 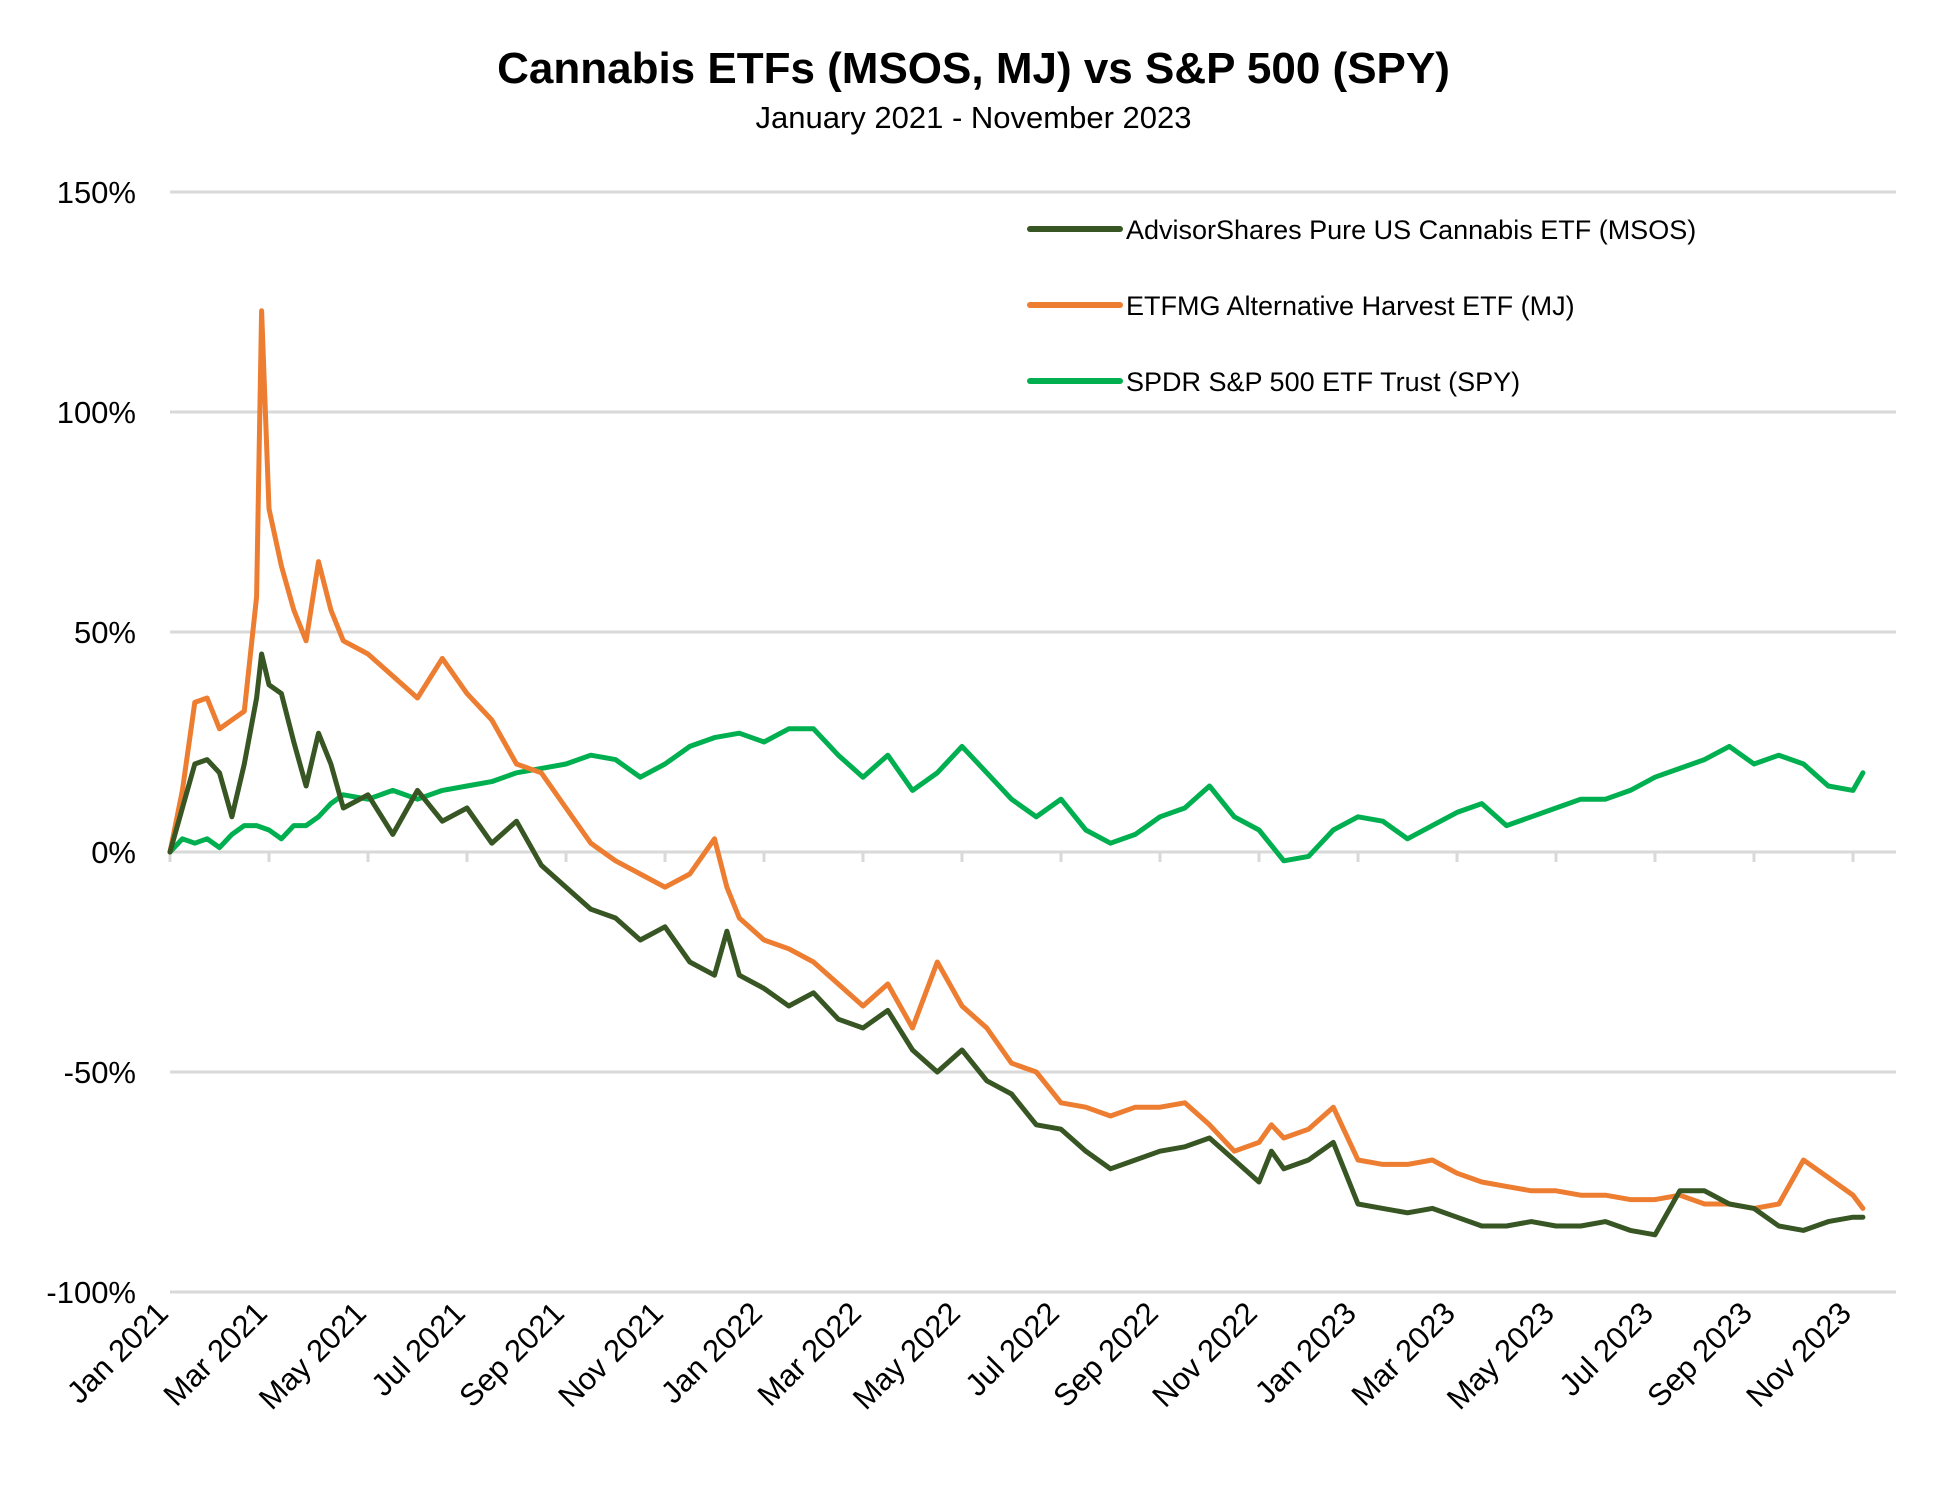 I want to click on x-tick-label: Sep 2021, so click(x=511, y=1354).